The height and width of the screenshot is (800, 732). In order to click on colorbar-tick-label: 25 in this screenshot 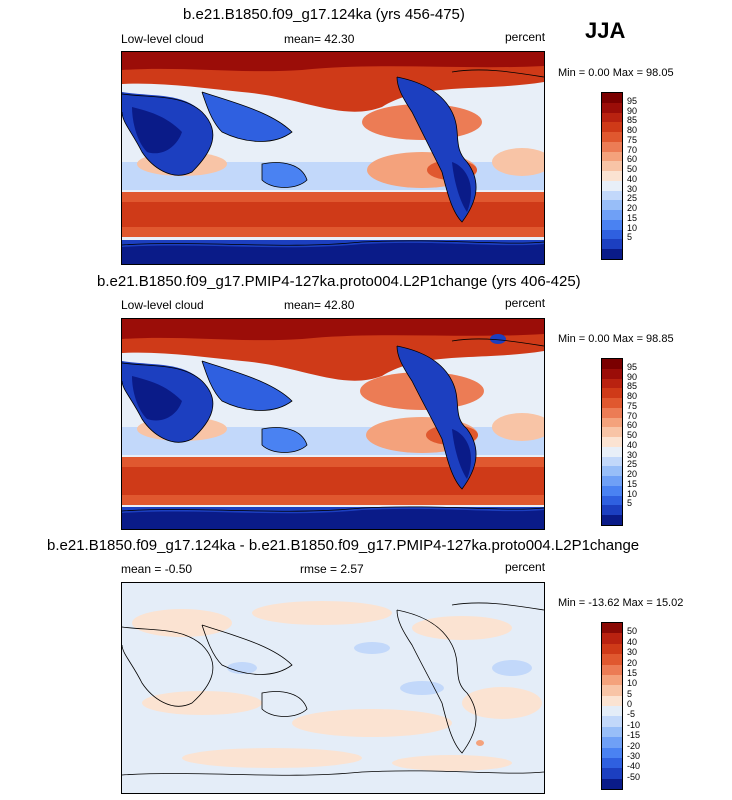, I will do `click(632, 464)`.